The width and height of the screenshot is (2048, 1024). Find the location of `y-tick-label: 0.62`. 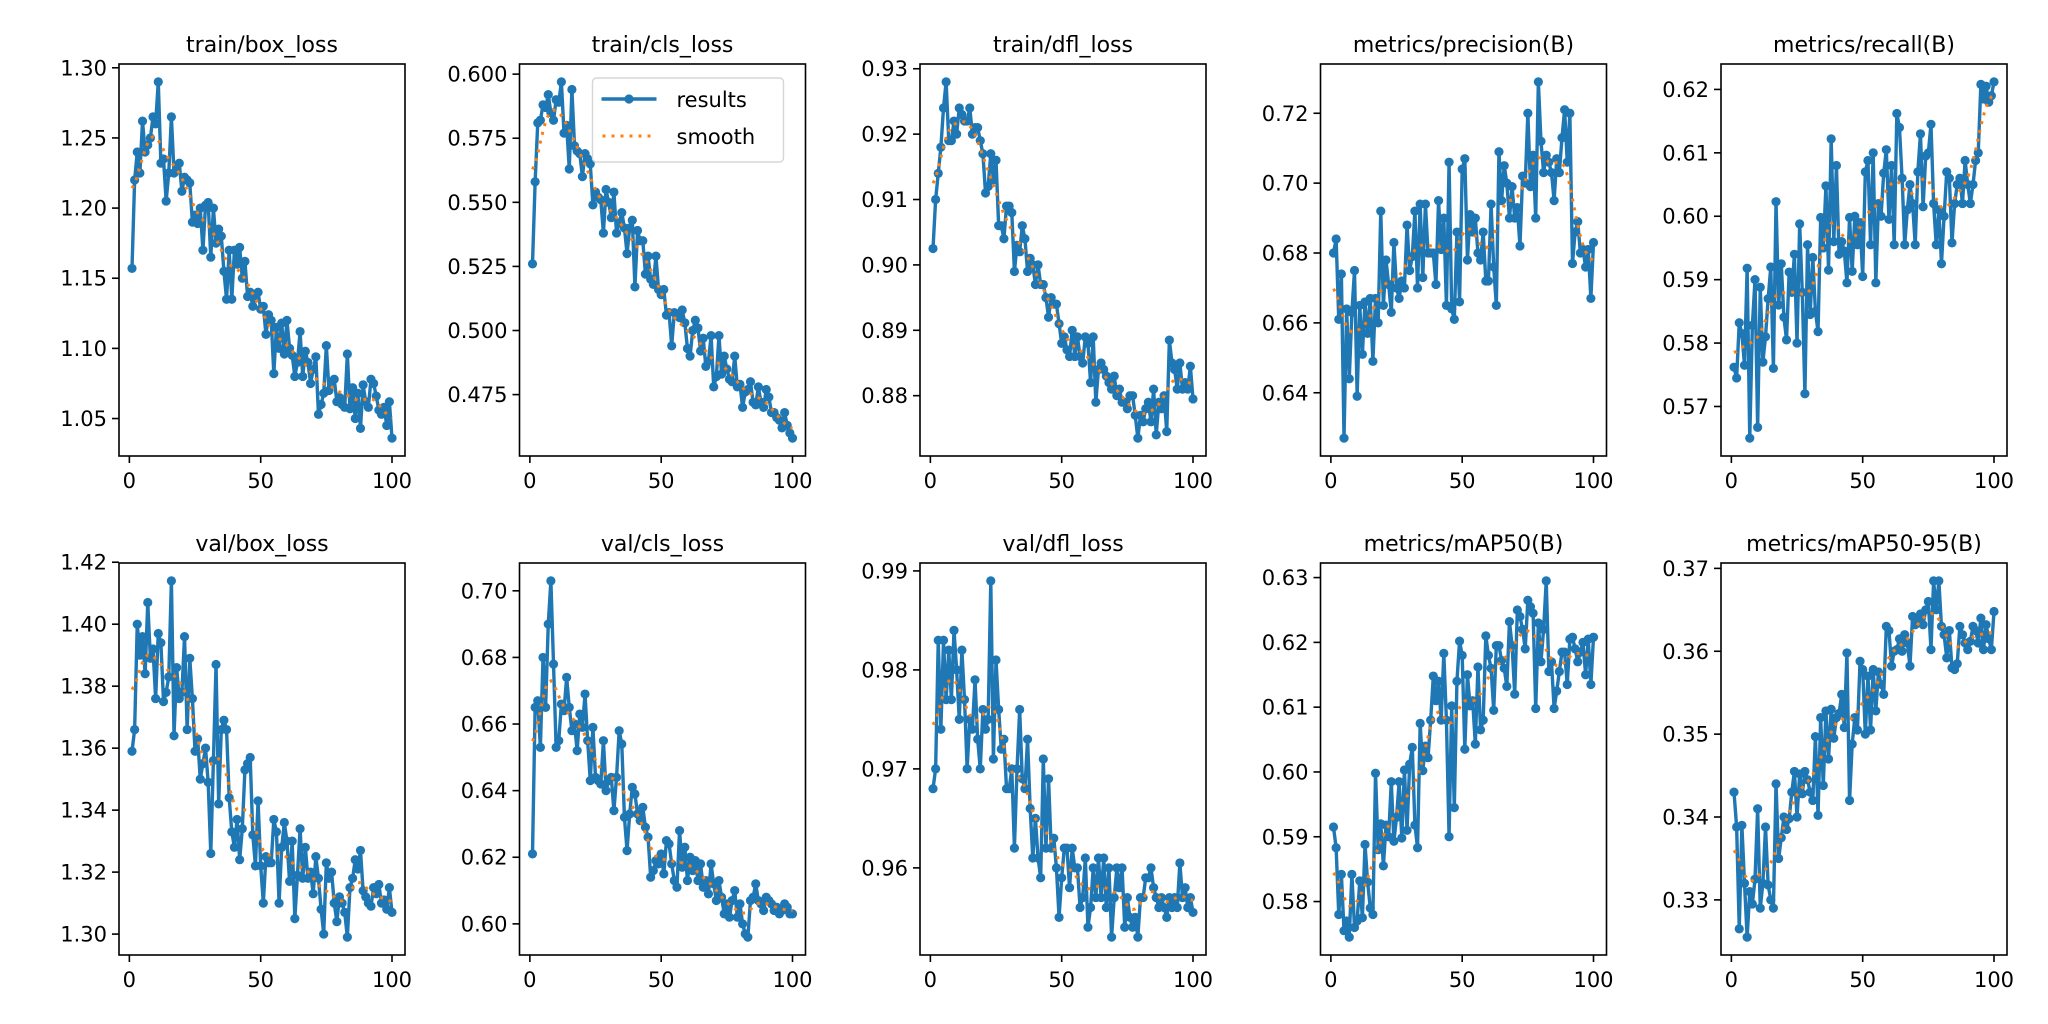

y-tick-label: 0.62 is located at coordinates (484, 858).